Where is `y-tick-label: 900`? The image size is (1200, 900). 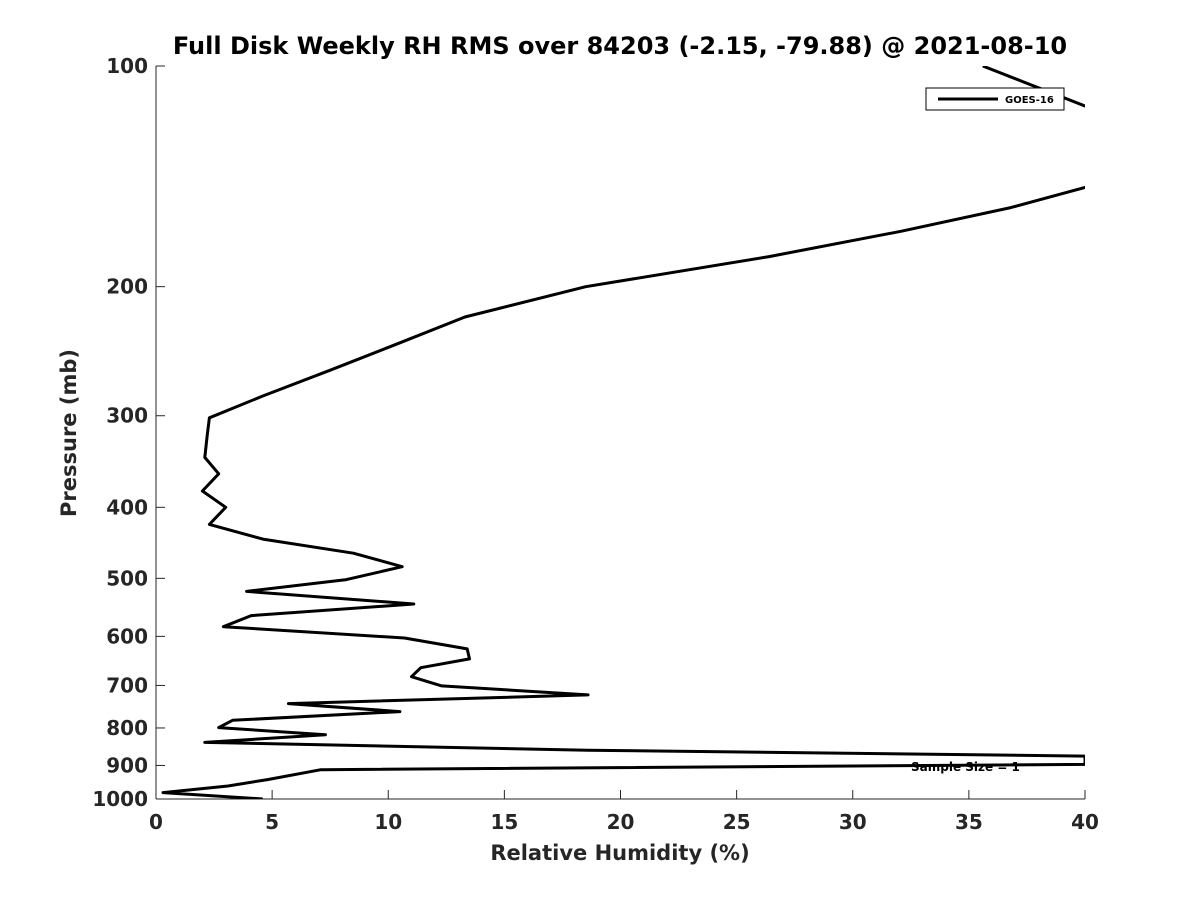 y-tick-label: 900 is located at coordinates (127, 765).